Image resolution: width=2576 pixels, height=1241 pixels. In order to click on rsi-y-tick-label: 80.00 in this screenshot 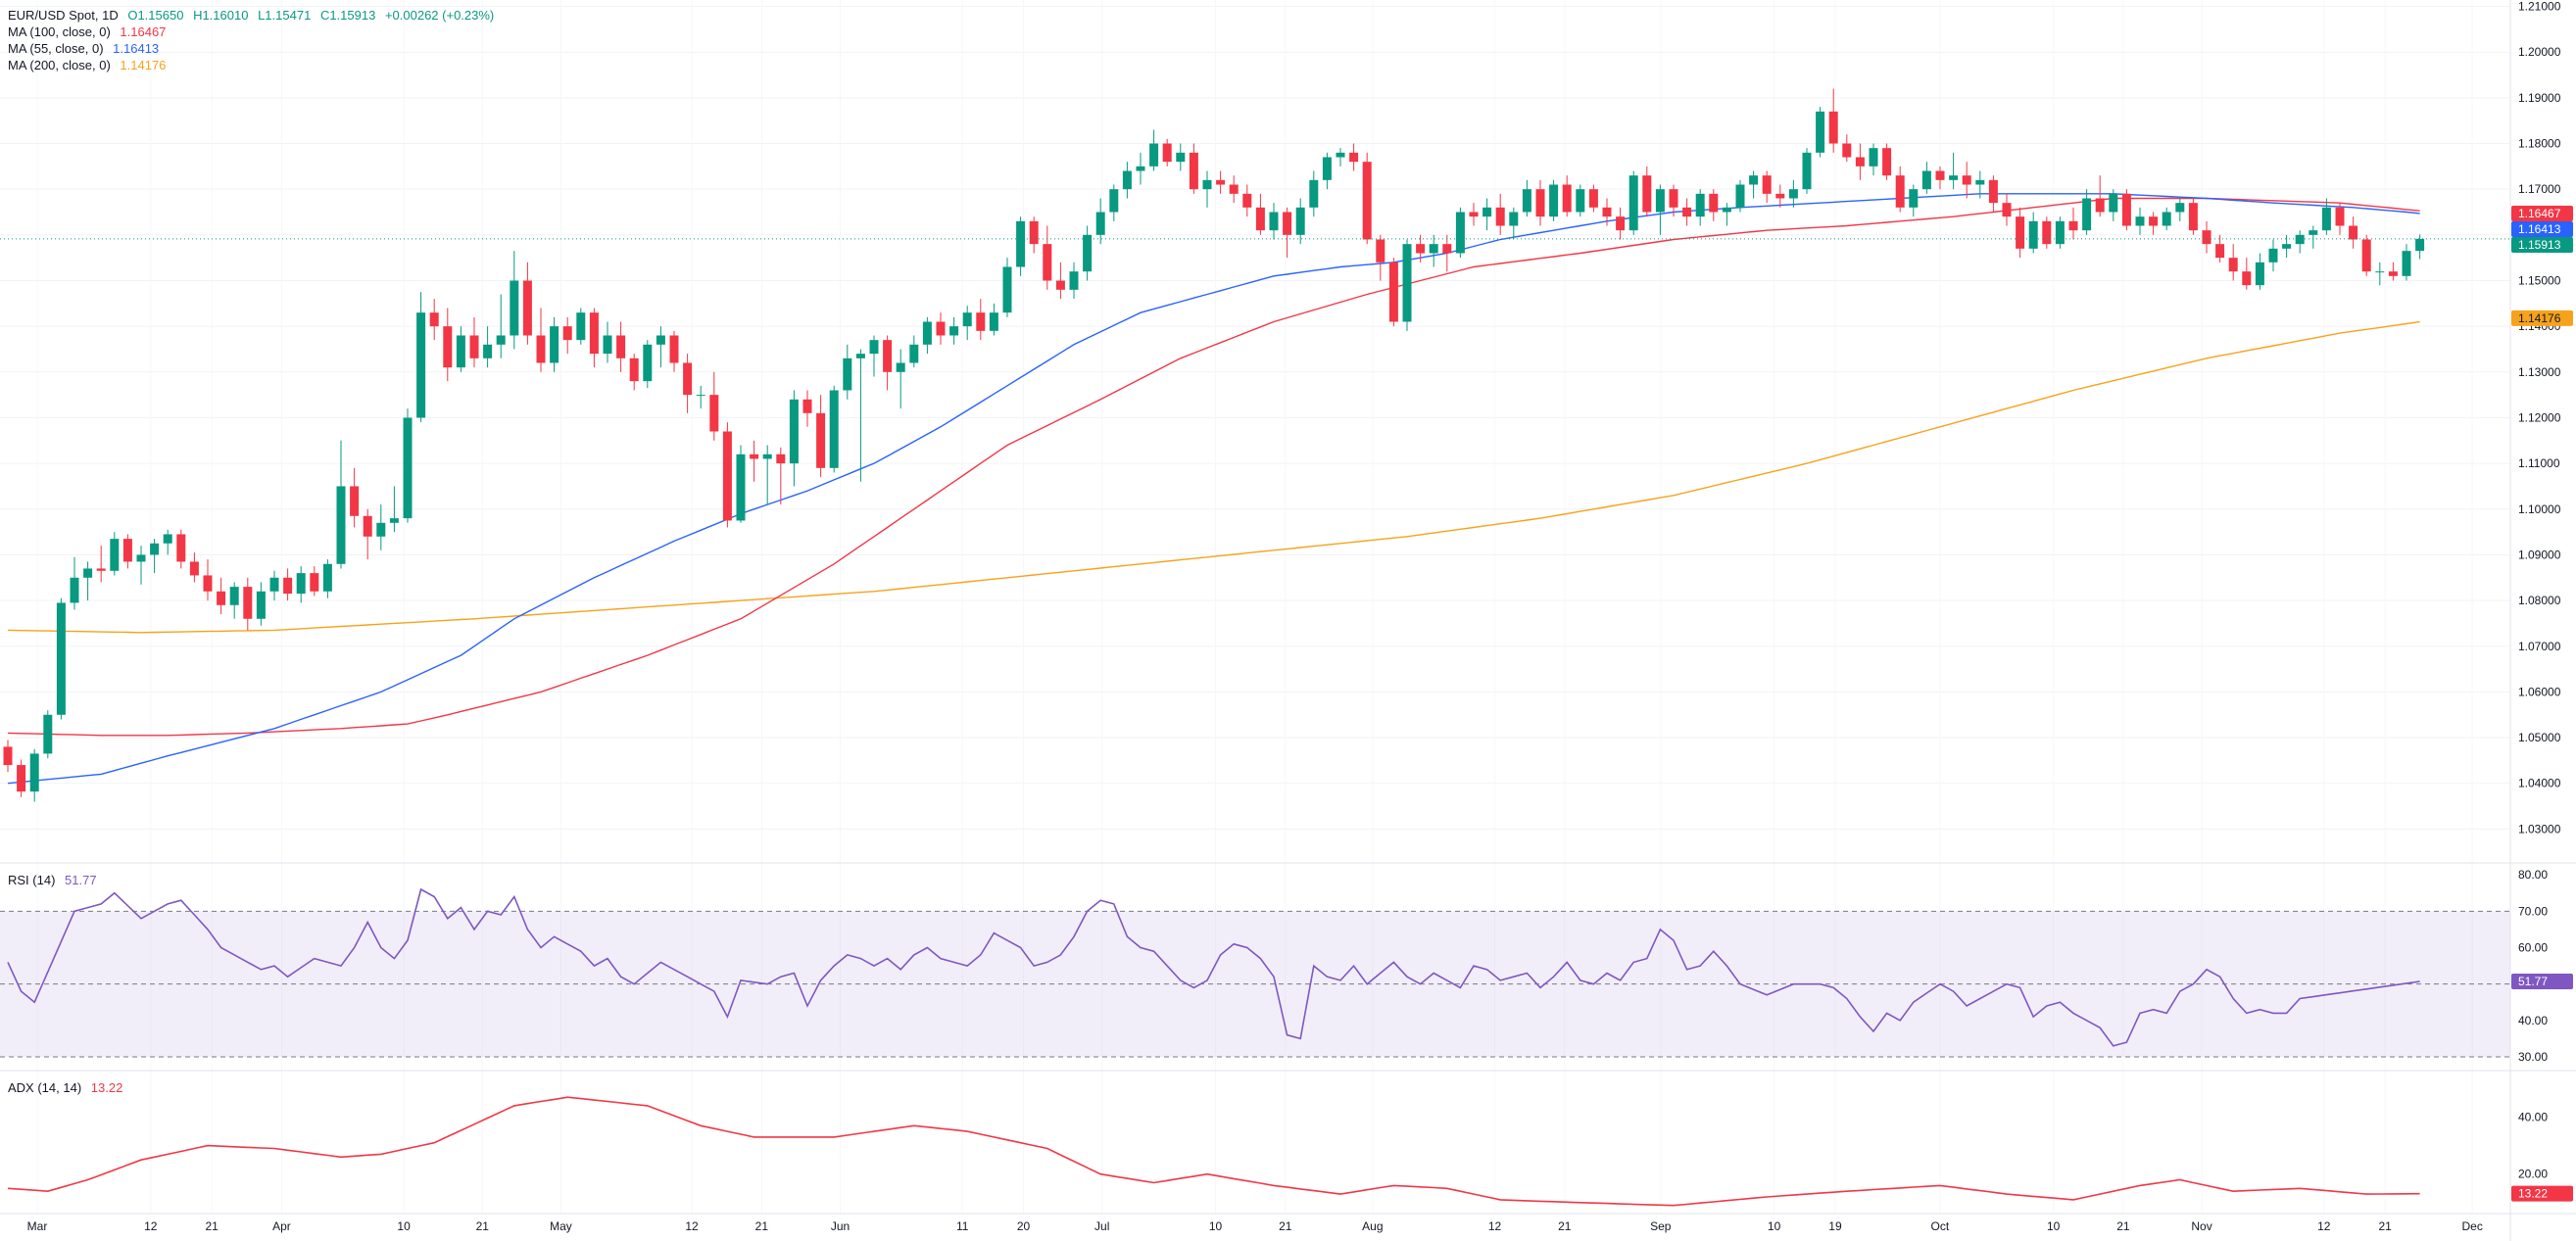, I will do `click(2533, 875)`.